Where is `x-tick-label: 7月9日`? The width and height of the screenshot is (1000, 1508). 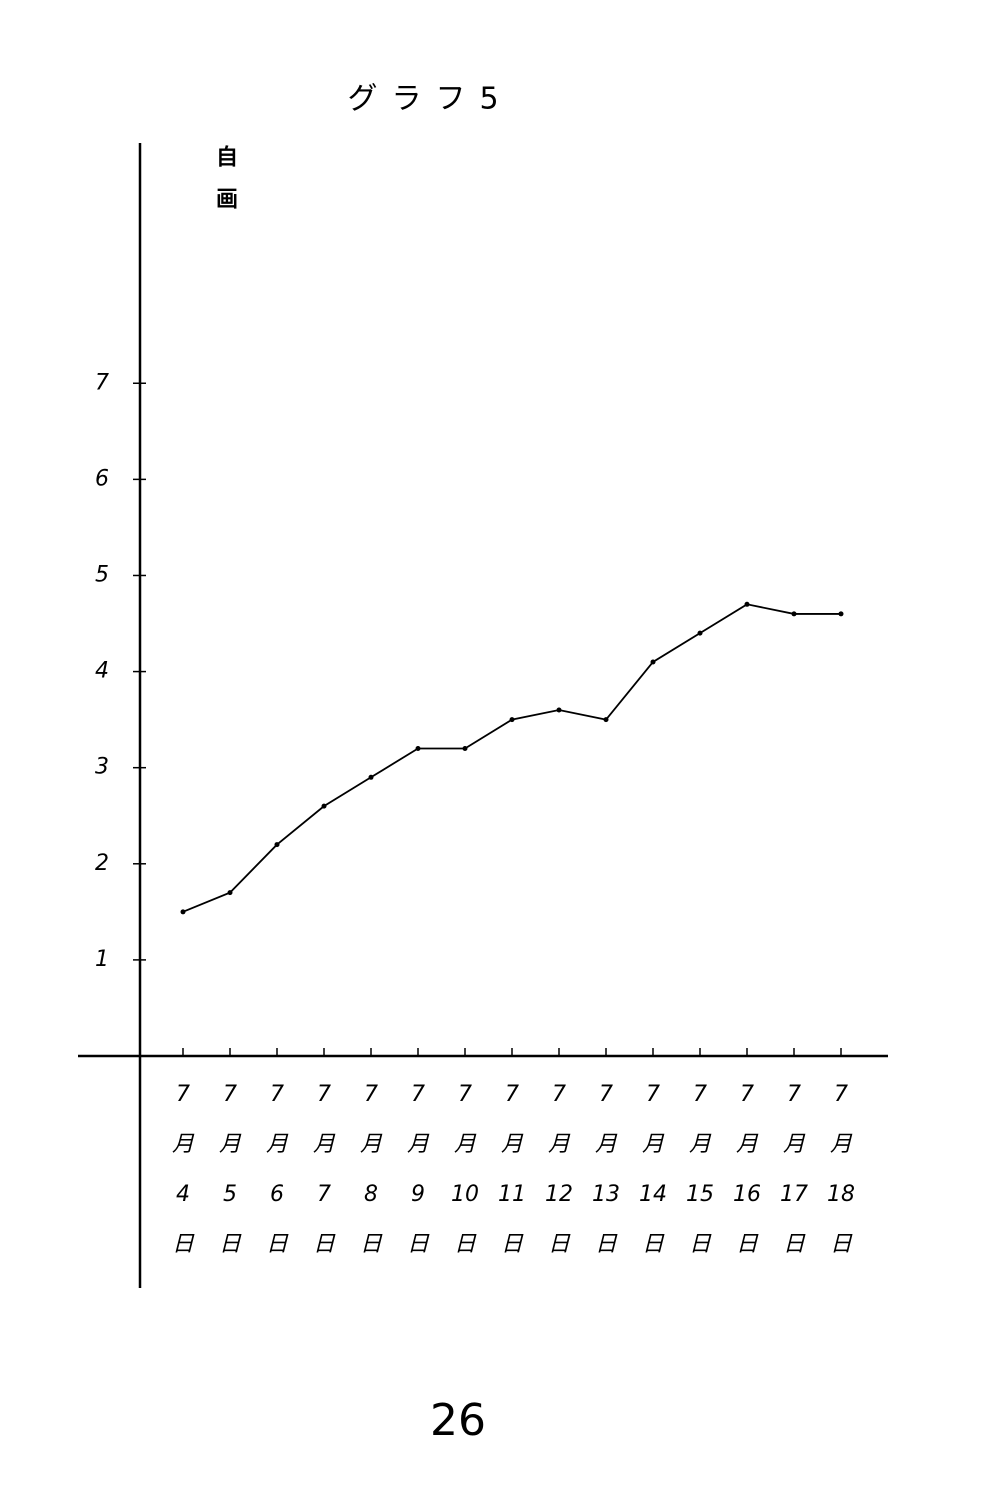 x-tick-label: 7月9日 is located at coordinates (417, 1169).